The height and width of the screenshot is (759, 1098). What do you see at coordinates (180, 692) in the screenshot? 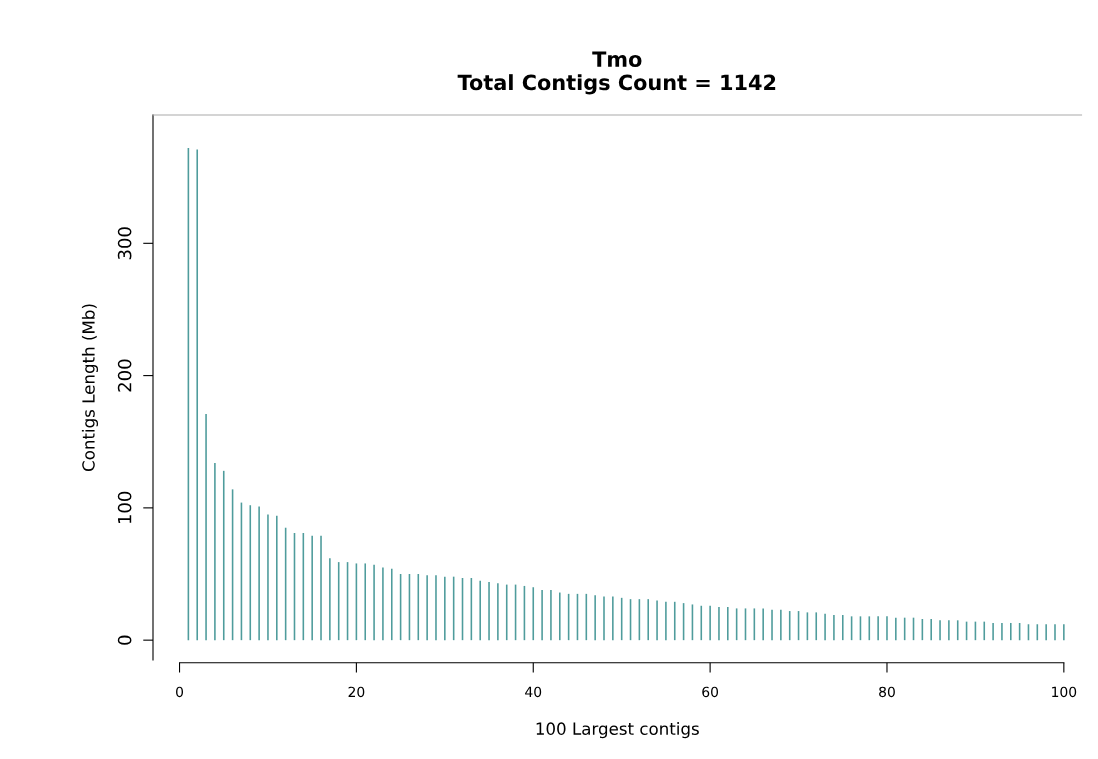
I see `x-tick-label: 0` at bounding box center [180, 692].